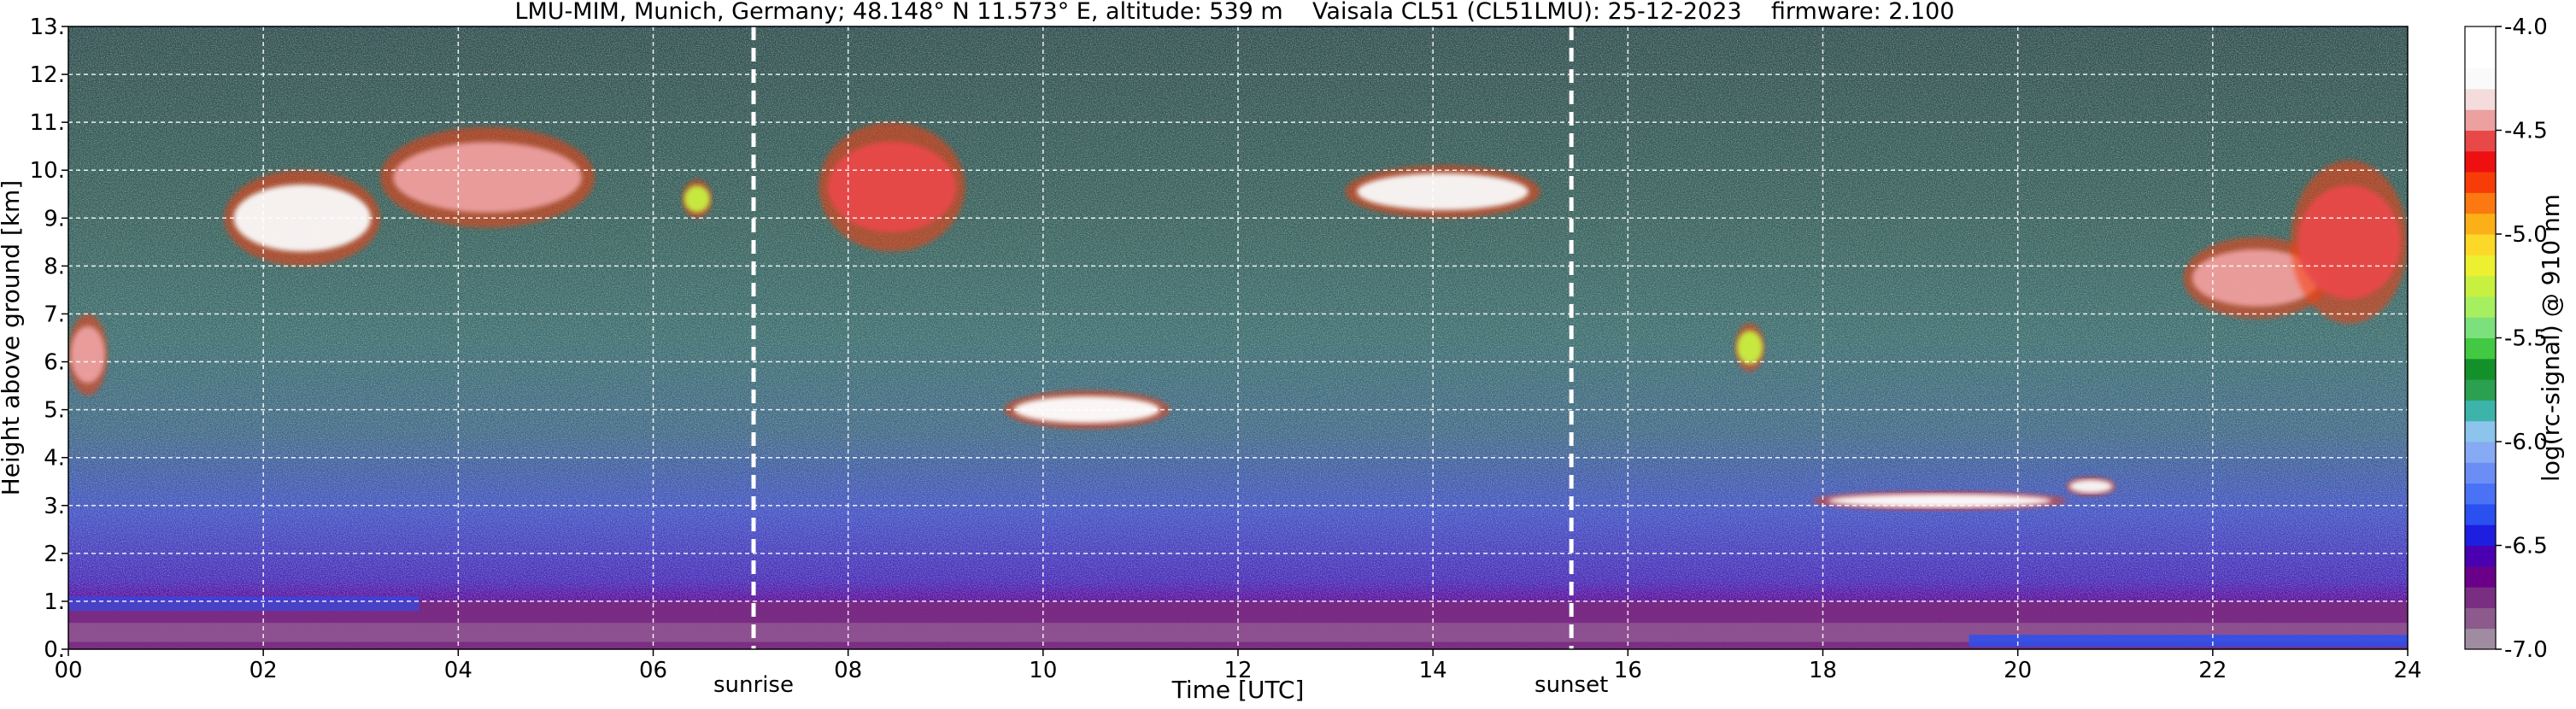 The width and height of the screenshot is (2576, 709). I want to click on y-tick-label: 6., so click(54, 363).